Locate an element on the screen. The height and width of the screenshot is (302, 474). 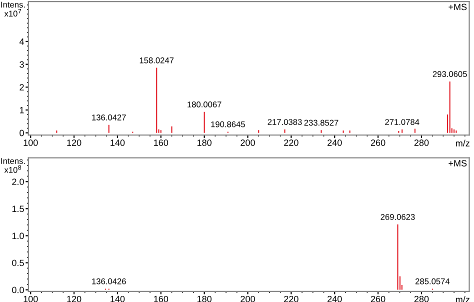
annotation: 136.0427 is located at coordinates (109, 117).